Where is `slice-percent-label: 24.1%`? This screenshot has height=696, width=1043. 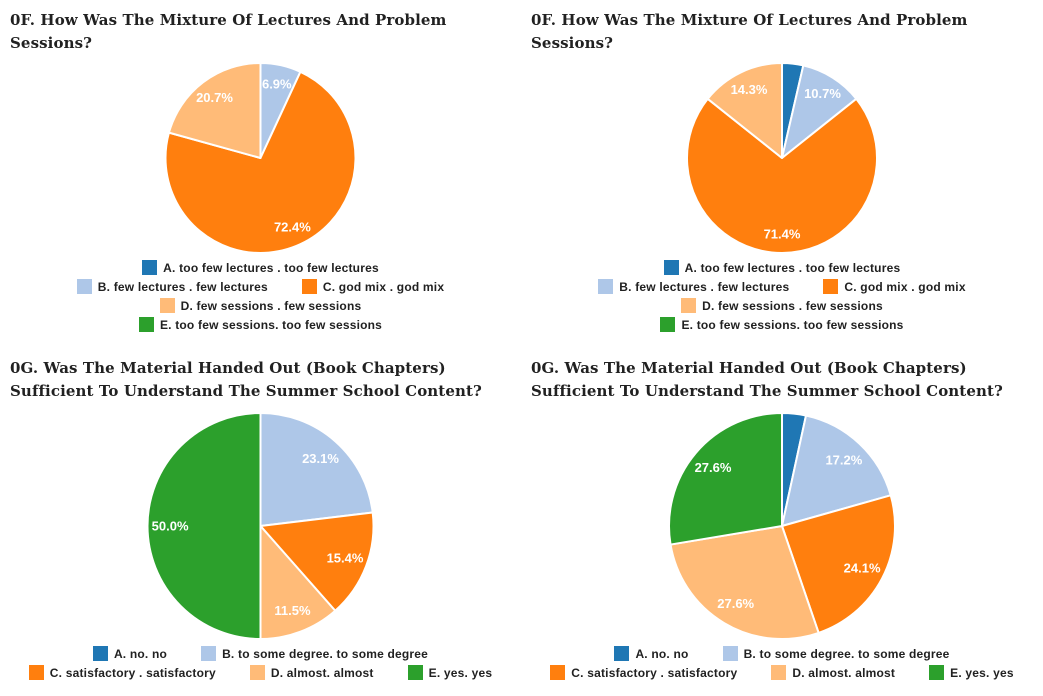 slice-percent-label: 24.1% is located at coordinates (862, 568).